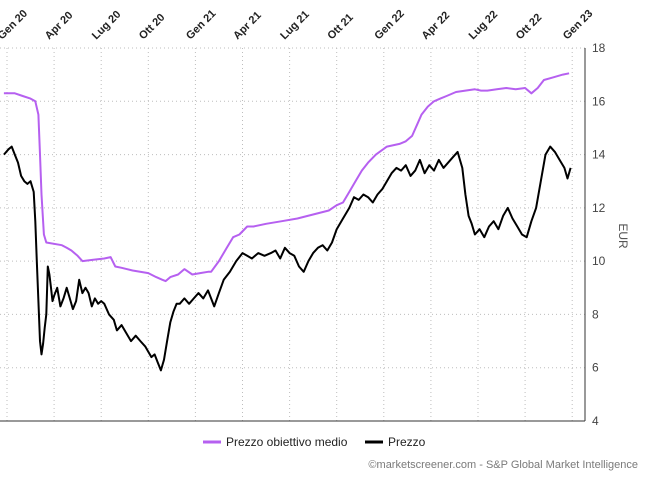  What do you see at coordinates (247, 25) in the screenshot?
I see `x-tick-label: Apr 21` at bounding box center [247, 25].